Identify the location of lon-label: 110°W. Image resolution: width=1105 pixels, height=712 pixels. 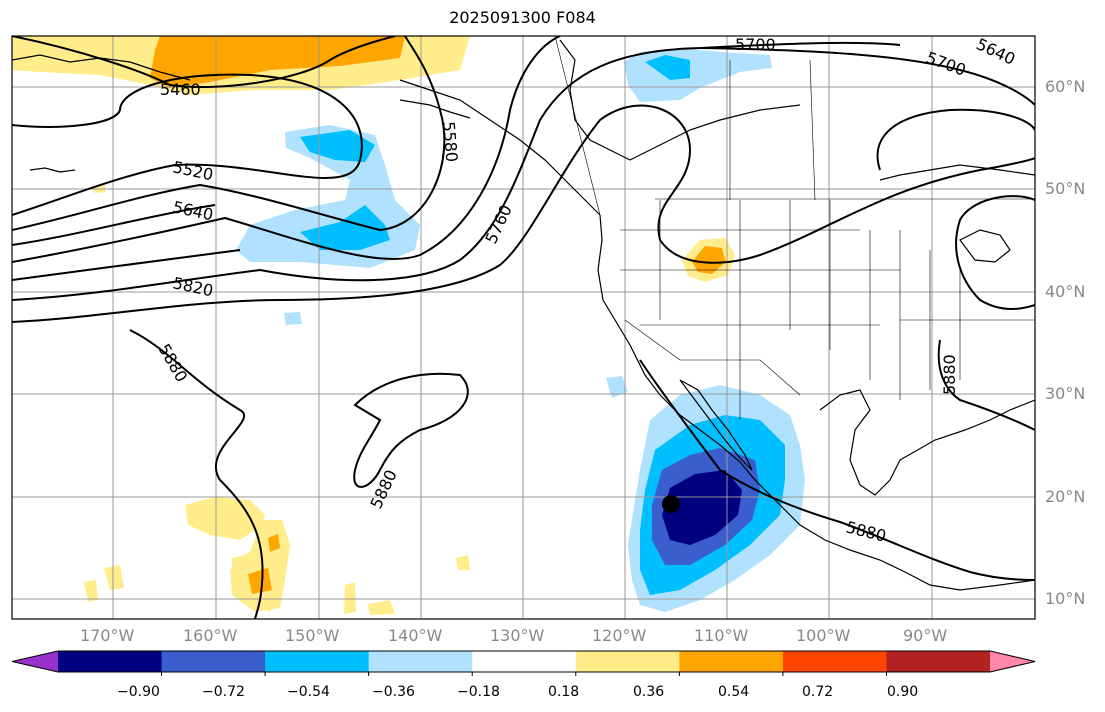
(721, 635).